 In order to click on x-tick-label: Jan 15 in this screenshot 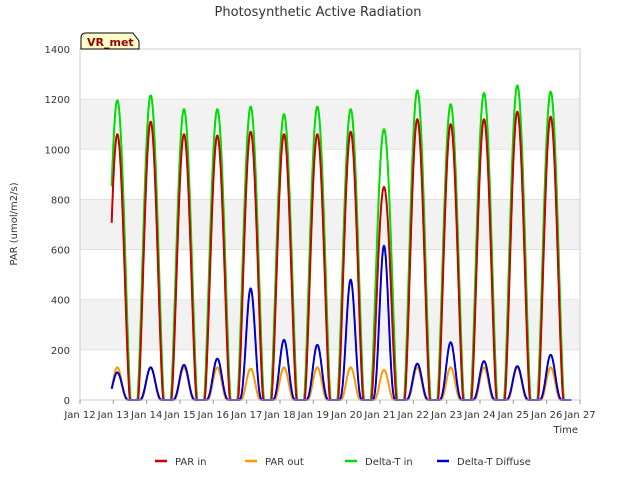, I will do `click(179, 415)`.